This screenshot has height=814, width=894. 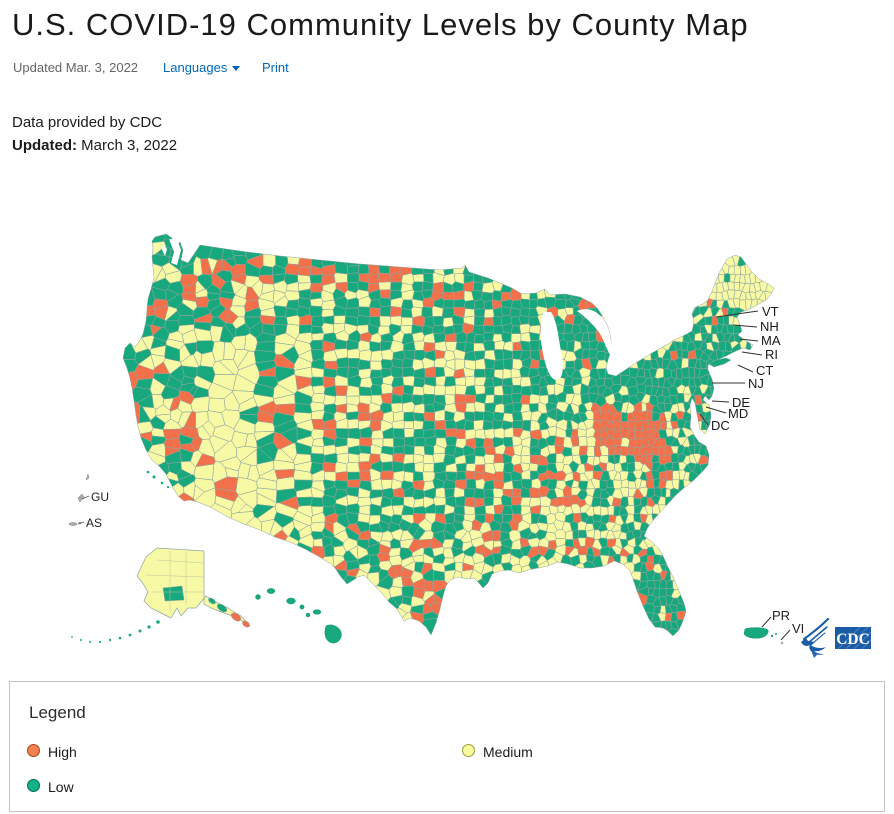 I want to click on svg-text: VT, so click(x=770, y=311).